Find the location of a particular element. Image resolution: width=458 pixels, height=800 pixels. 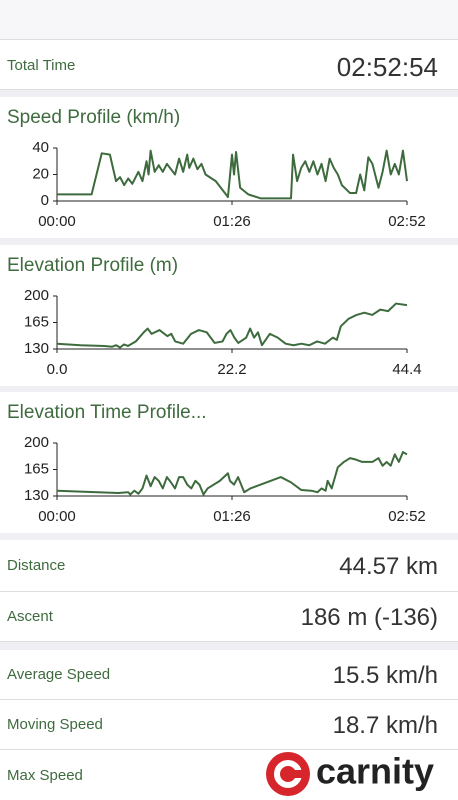

stat-value: 18.7 km/h is located at coordinates (385, 725).